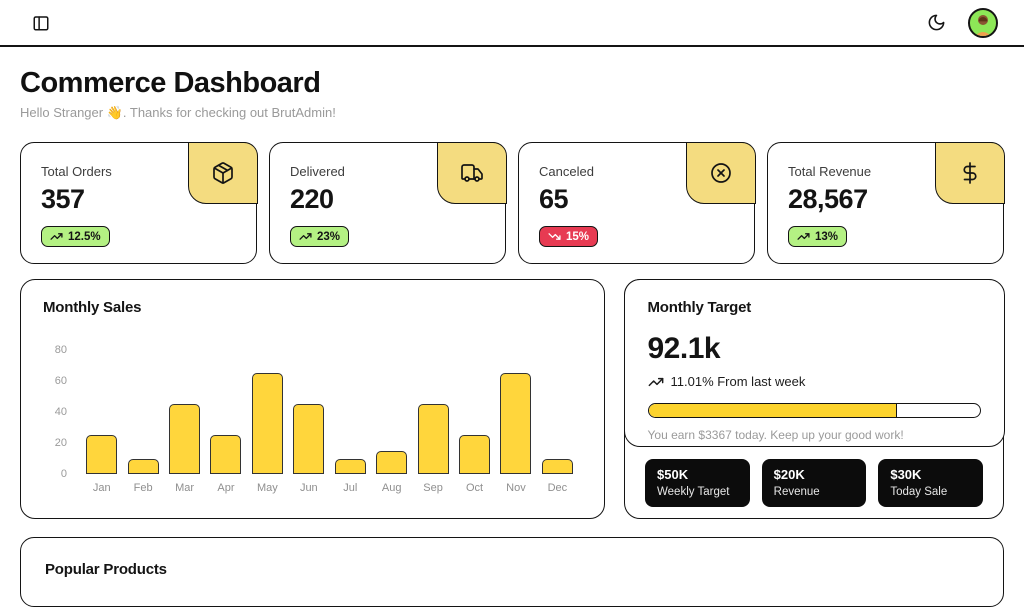 This screenshot has height=607, width=1024. I want to click on target-trend-text: 11.01% From last week, so click(738, 381).